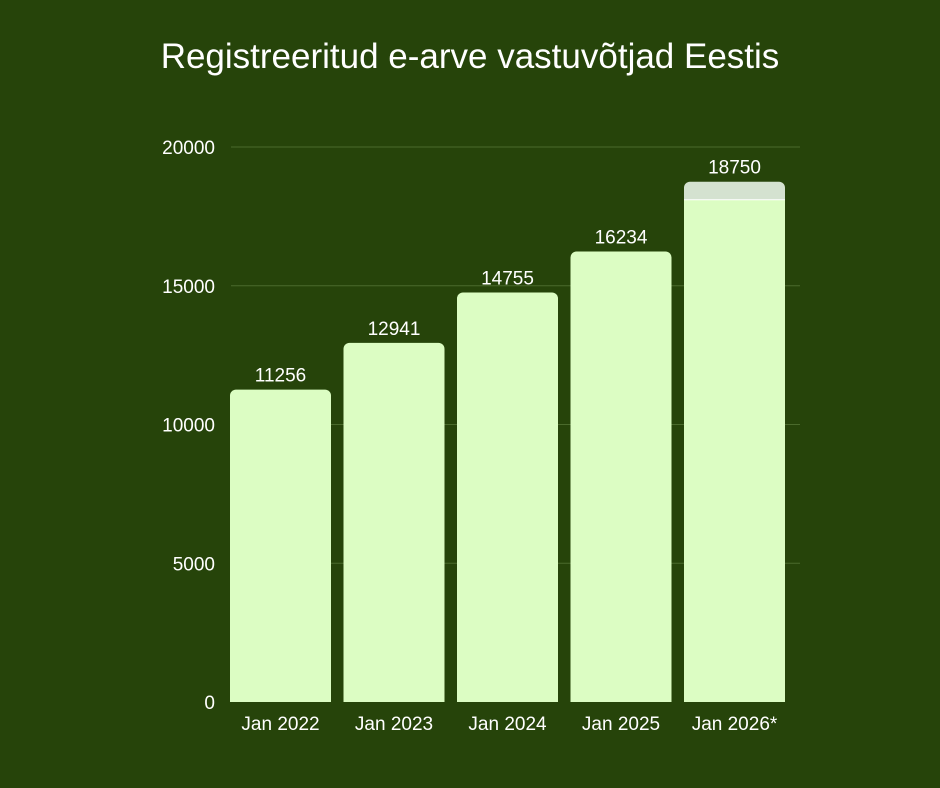 This screenshot has width=940, height=788. What do you see at coordinates (621, 238) in the screenshot?
I see `bar-value-label: 16234` at bounding box center [621, 238].